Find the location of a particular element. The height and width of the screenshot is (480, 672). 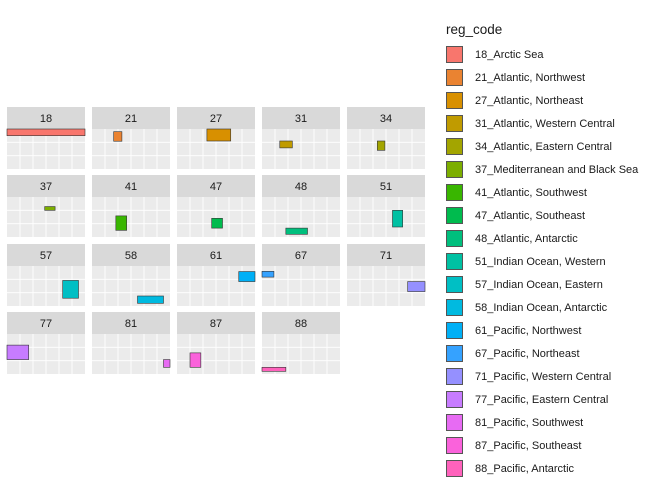

legend-item: 34_Atlantic, Eastern Central is located at coordinates (542, 146).